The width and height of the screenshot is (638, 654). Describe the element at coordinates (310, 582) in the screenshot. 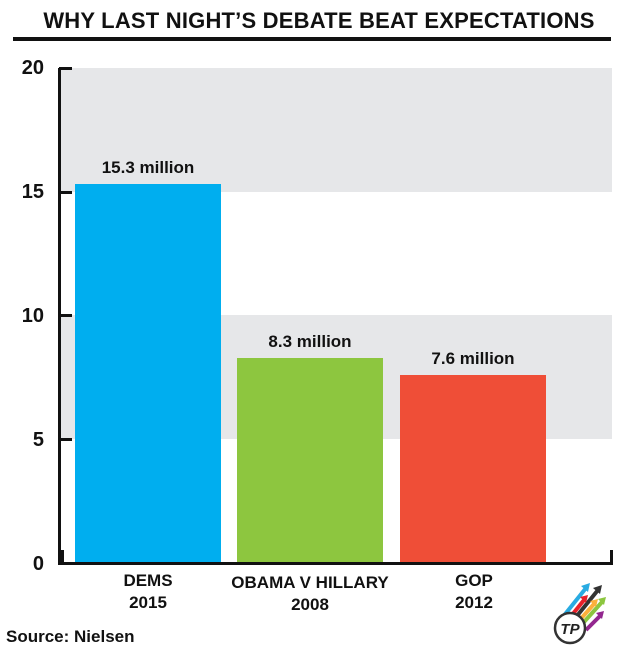

I see `x-label-line1: OBAMA V HILLARY` at that location.